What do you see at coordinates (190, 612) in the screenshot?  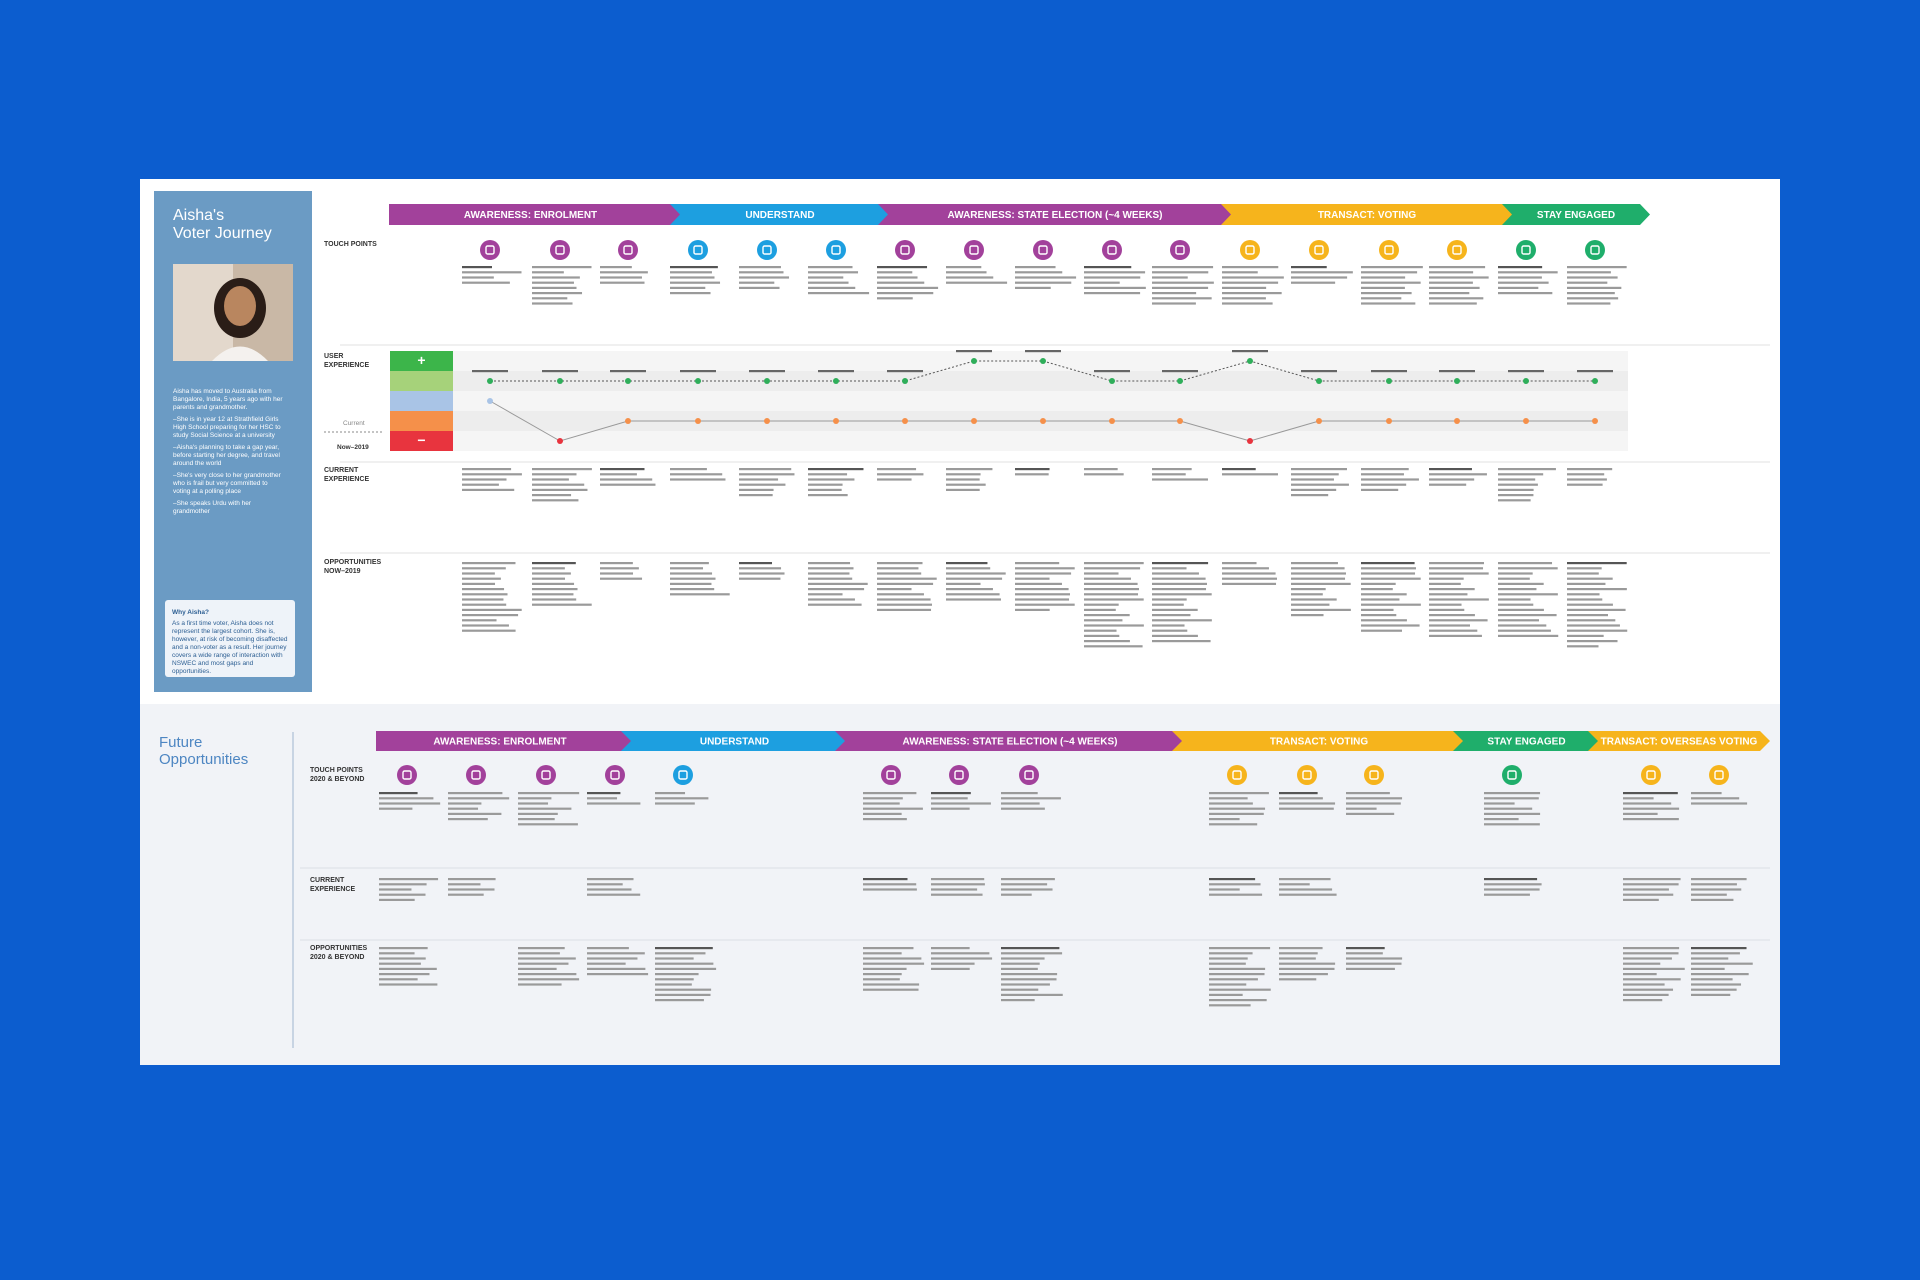 I see `why-title: Why Aisha?` at bounding box center [190, 612].